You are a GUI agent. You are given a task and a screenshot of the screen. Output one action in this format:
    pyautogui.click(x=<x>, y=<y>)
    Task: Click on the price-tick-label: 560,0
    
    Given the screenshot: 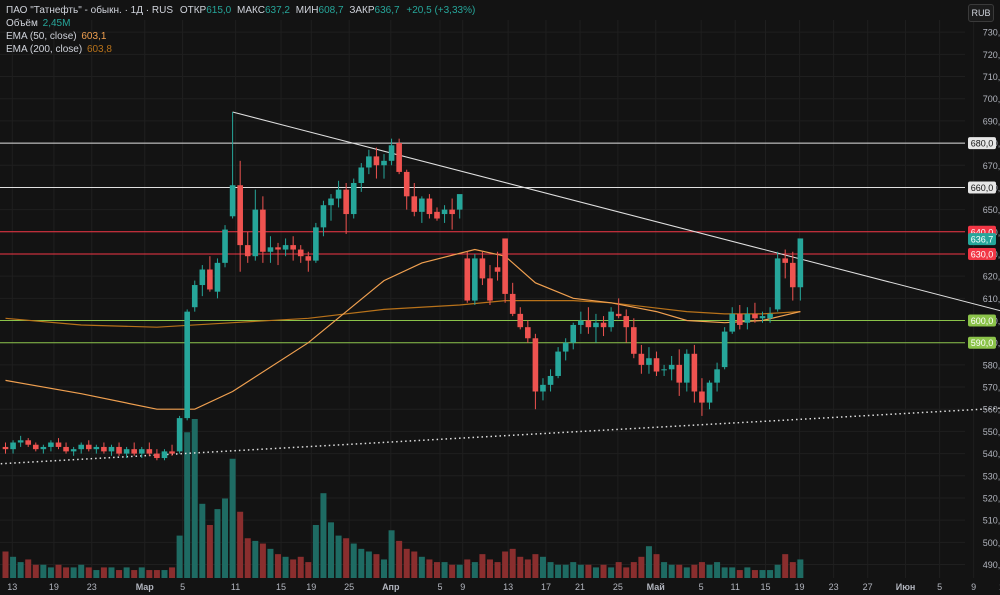 What is the action you would take?
    pyautogui.click(x=991, y=410)
    